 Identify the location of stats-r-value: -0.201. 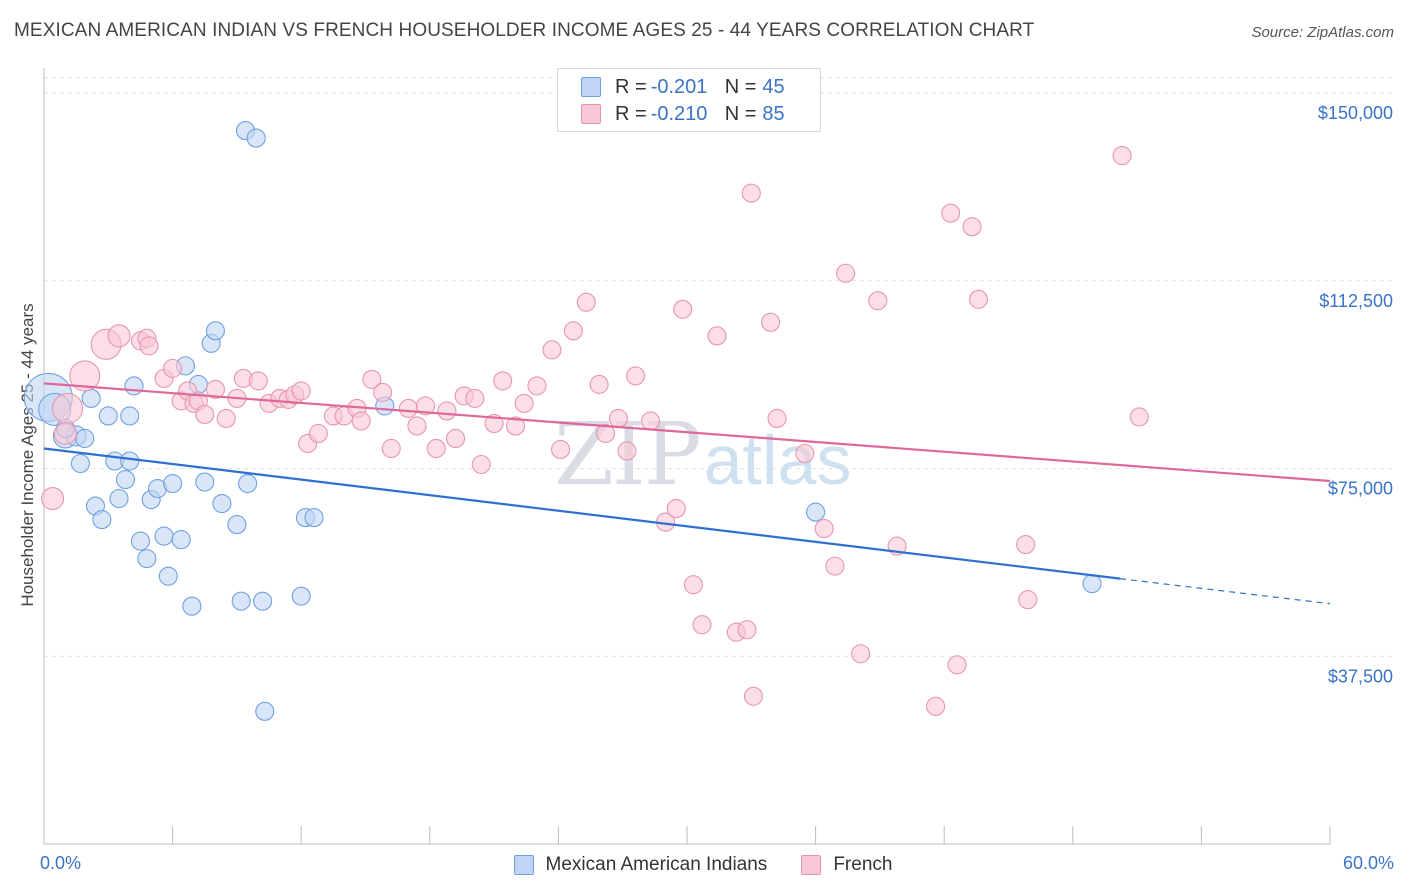
(679, 86).